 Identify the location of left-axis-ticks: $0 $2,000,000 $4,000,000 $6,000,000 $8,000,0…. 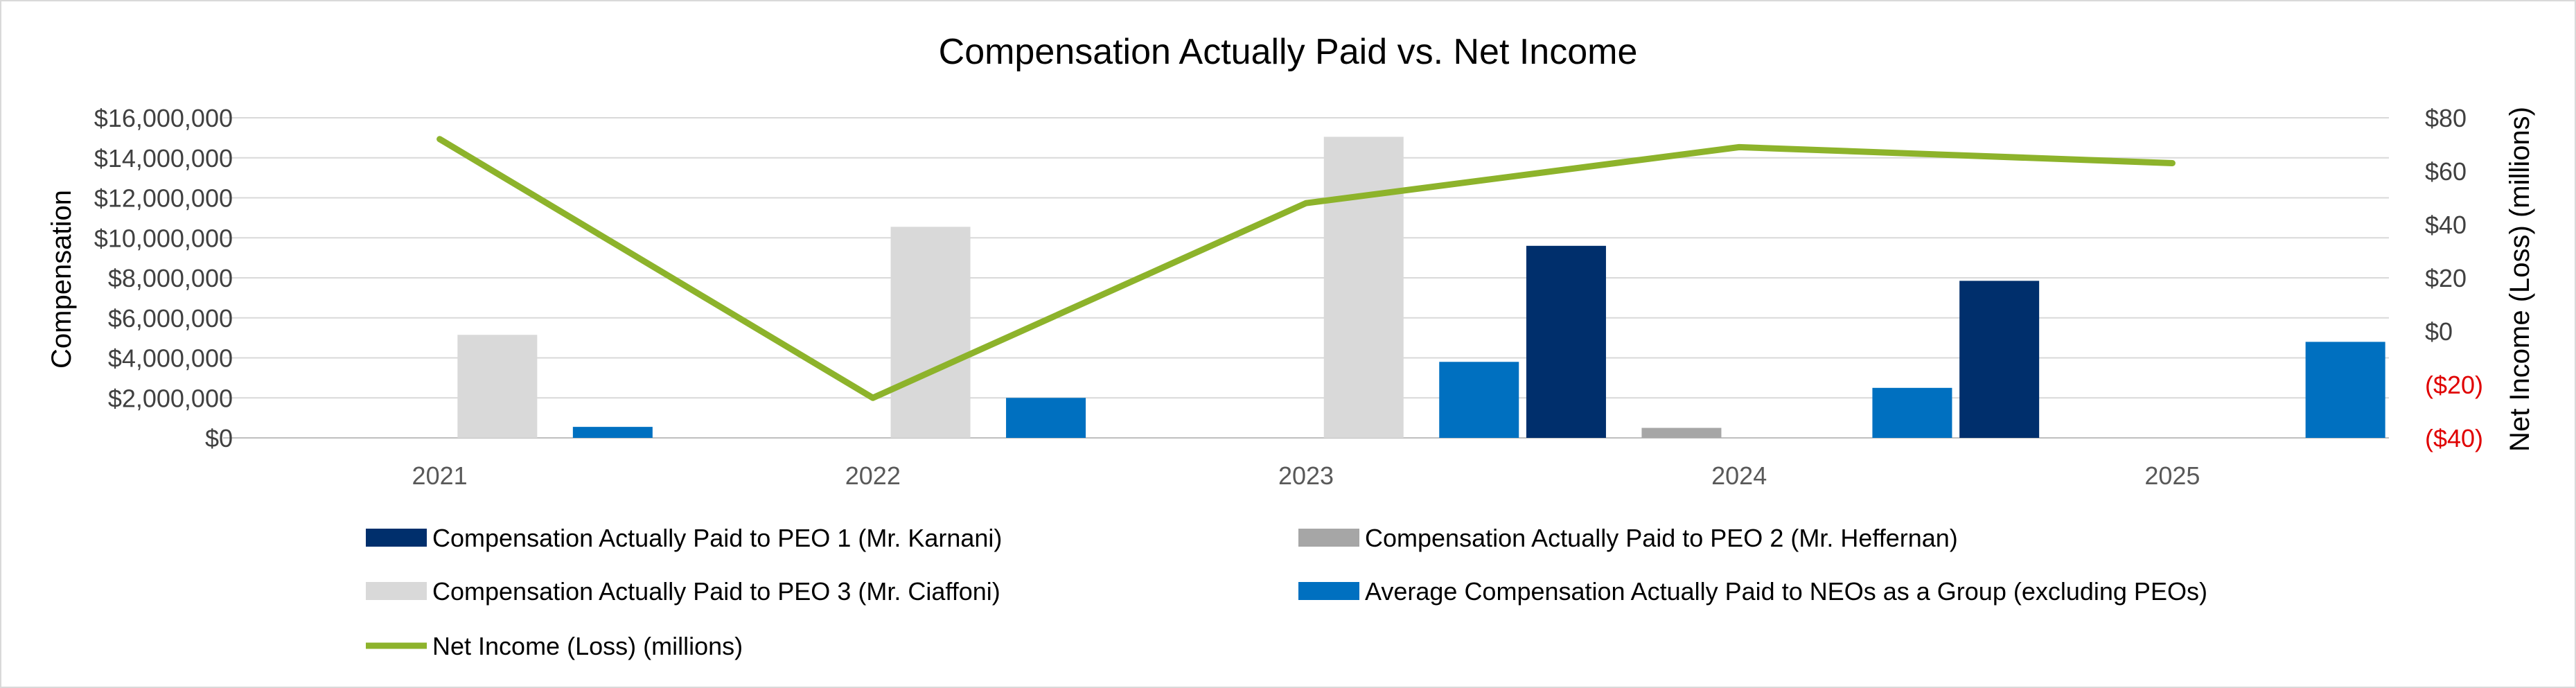
(163, 278).